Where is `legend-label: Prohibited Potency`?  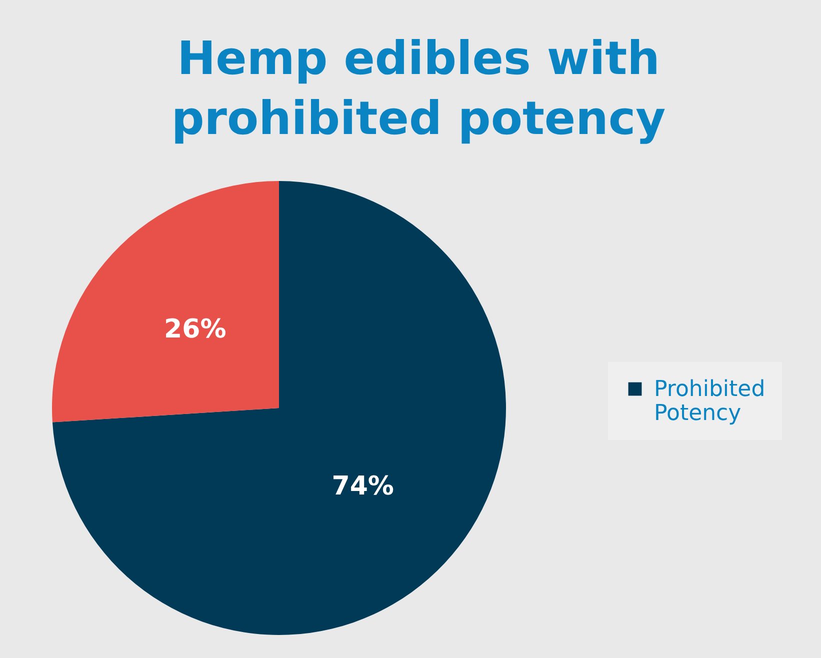 legend-label: Prohibited Potency is located at coordinates (710, 401).